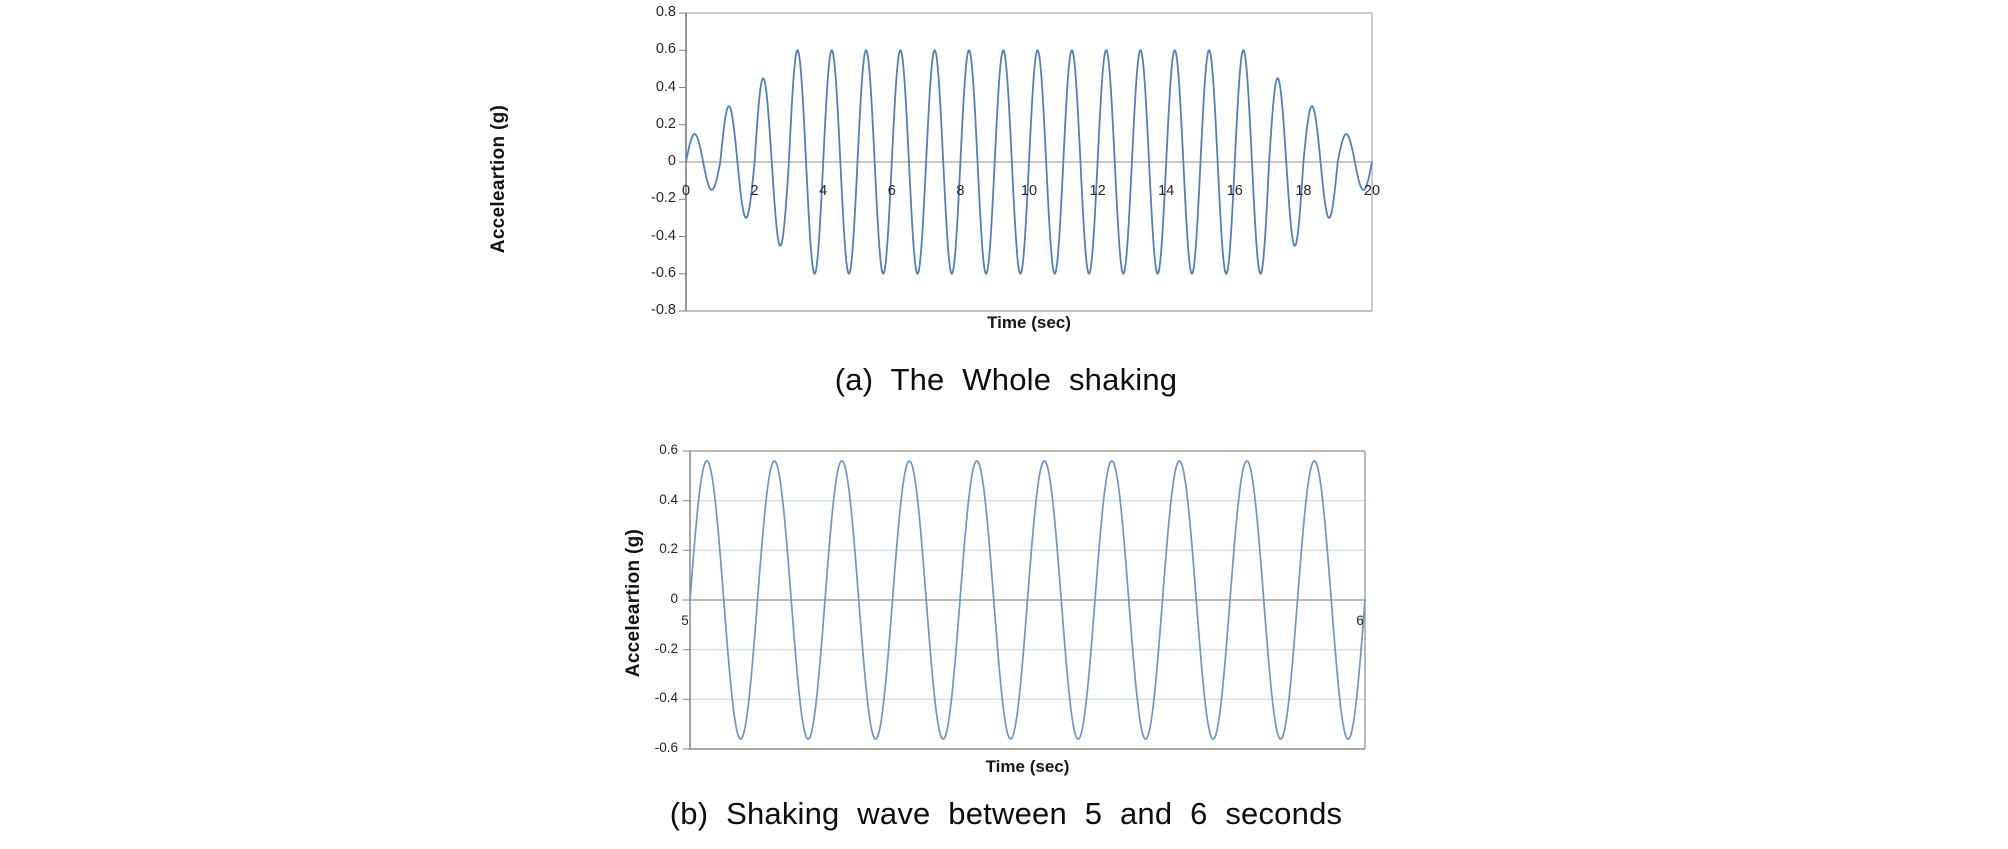  I want to click on x-axis-title-b: Time (sec), so click(1027, 766).